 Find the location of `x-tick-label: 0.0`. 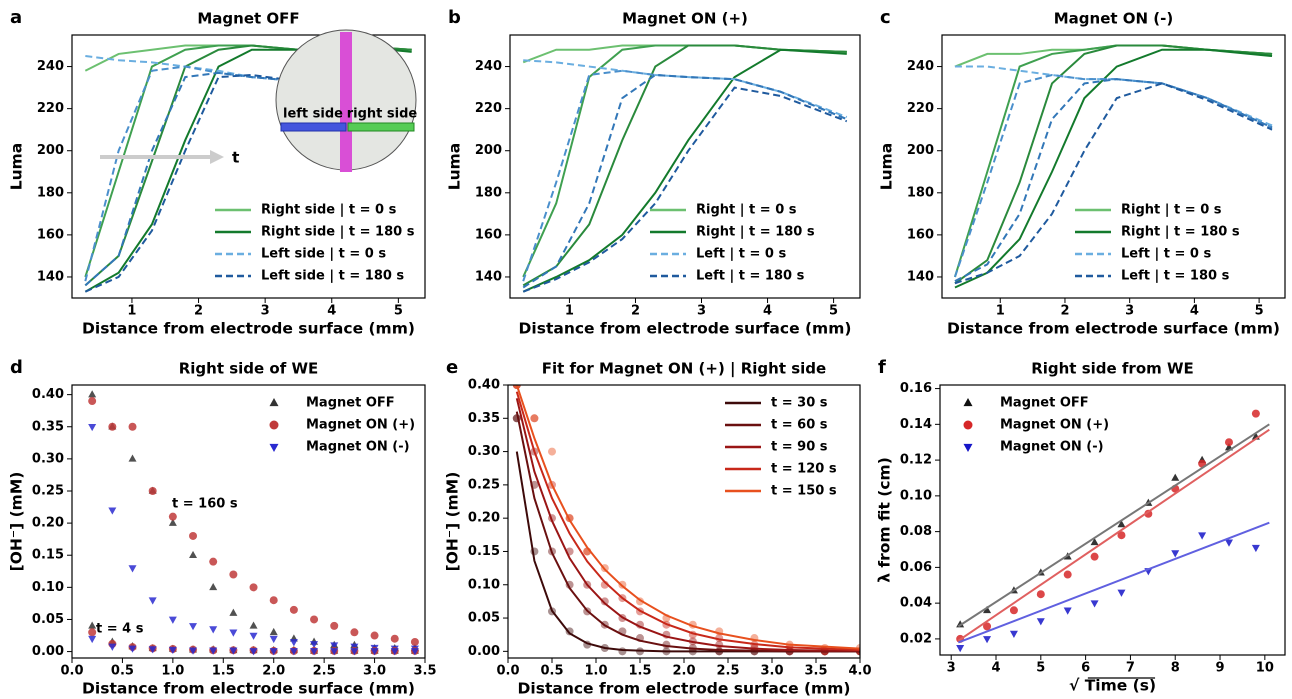

x-tick-label: 0.0 is located at coordinates (71, 671).